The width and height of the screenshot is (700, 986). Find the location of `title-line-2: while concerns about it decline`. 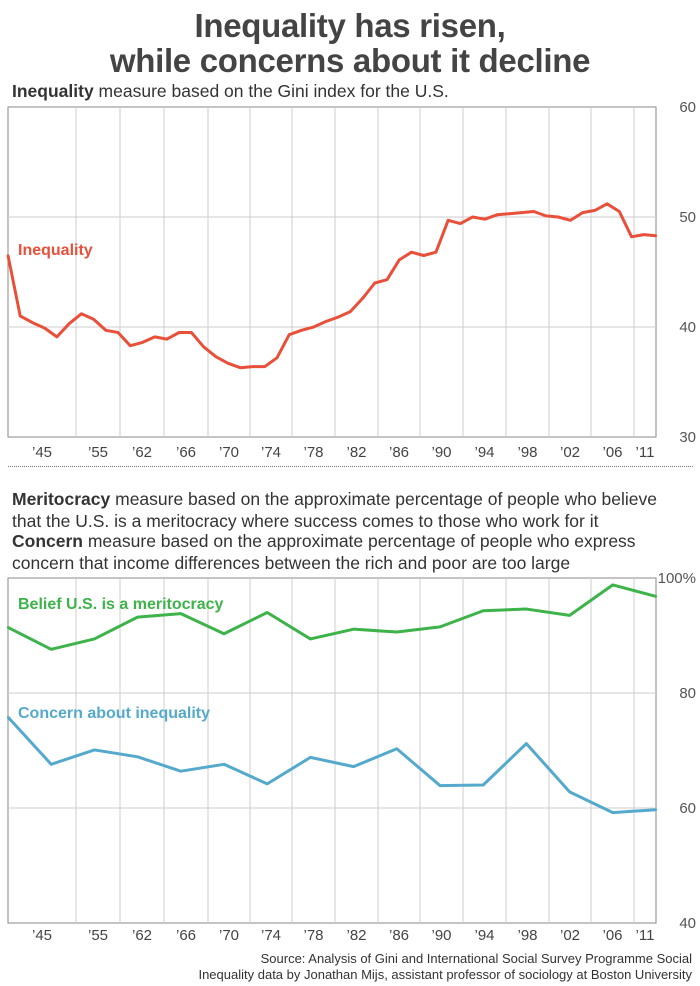

title-line-2: while concerns about it decline is located at coordinates (350, 60).